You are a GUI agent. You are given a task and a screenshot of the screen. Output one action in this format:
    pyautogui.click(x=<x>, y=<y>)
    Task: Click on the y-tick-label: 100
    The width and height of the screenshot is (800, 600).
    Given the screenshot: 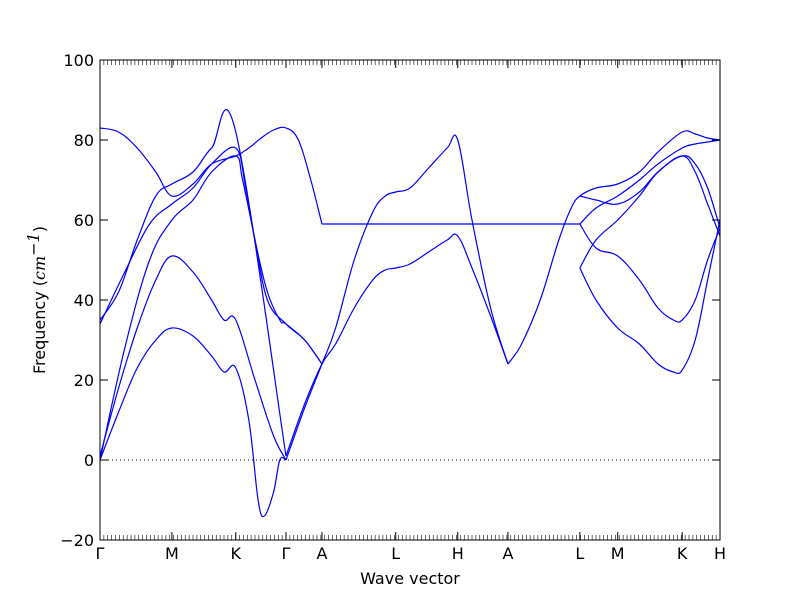 What is the action you would take?
    pyautogui.click(x=78, y=60)
    